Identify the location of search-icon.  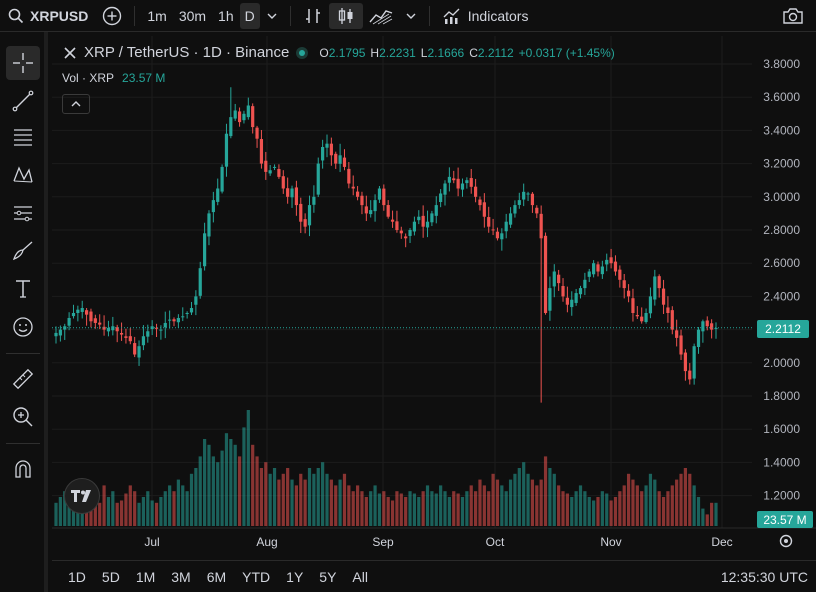
(16, 15).